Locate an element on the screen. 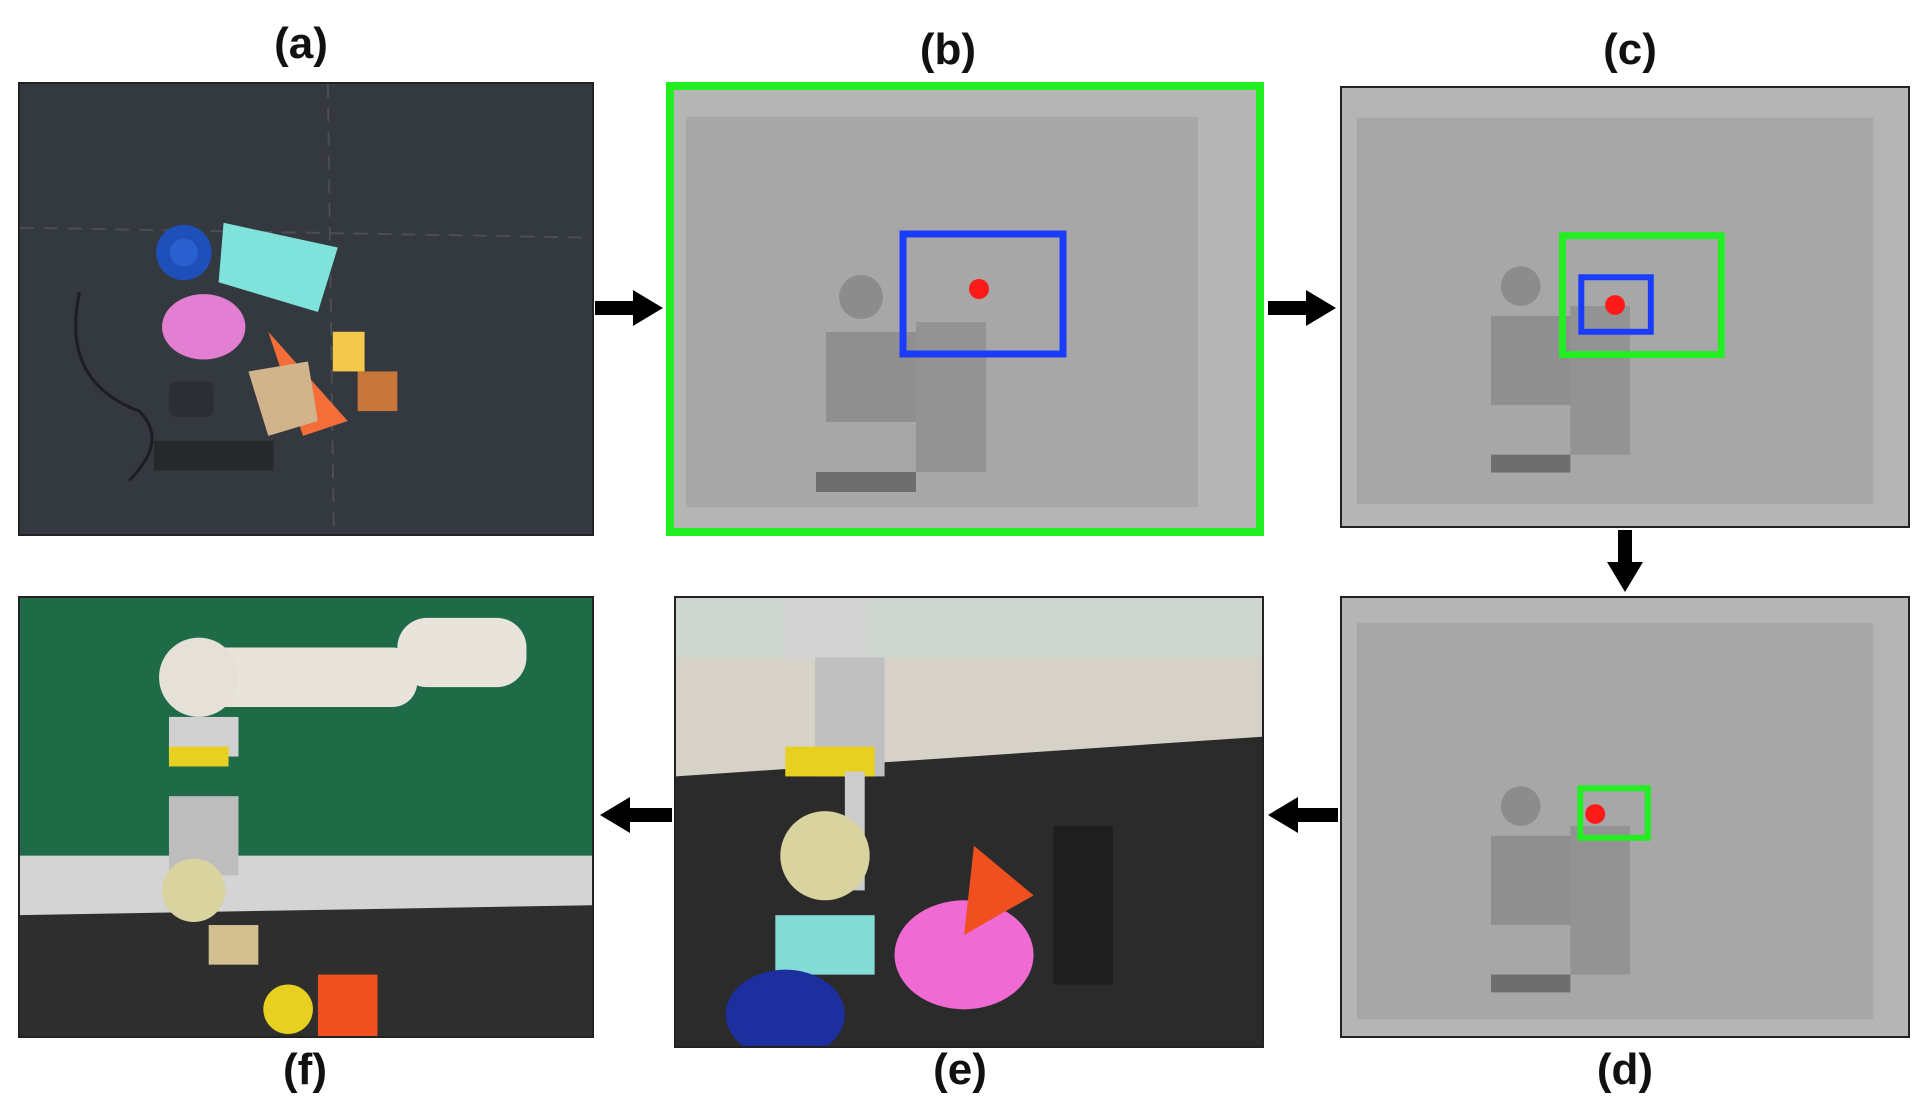  arrow-c-to-d is located at coordinates (1625, 561).